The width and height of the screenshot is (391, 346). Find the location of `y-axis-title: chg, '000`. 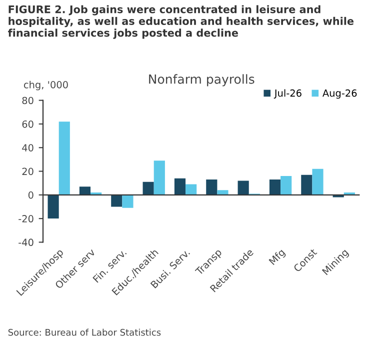

y-axis-title: chg, '000 is located at coordinates (46, 85).